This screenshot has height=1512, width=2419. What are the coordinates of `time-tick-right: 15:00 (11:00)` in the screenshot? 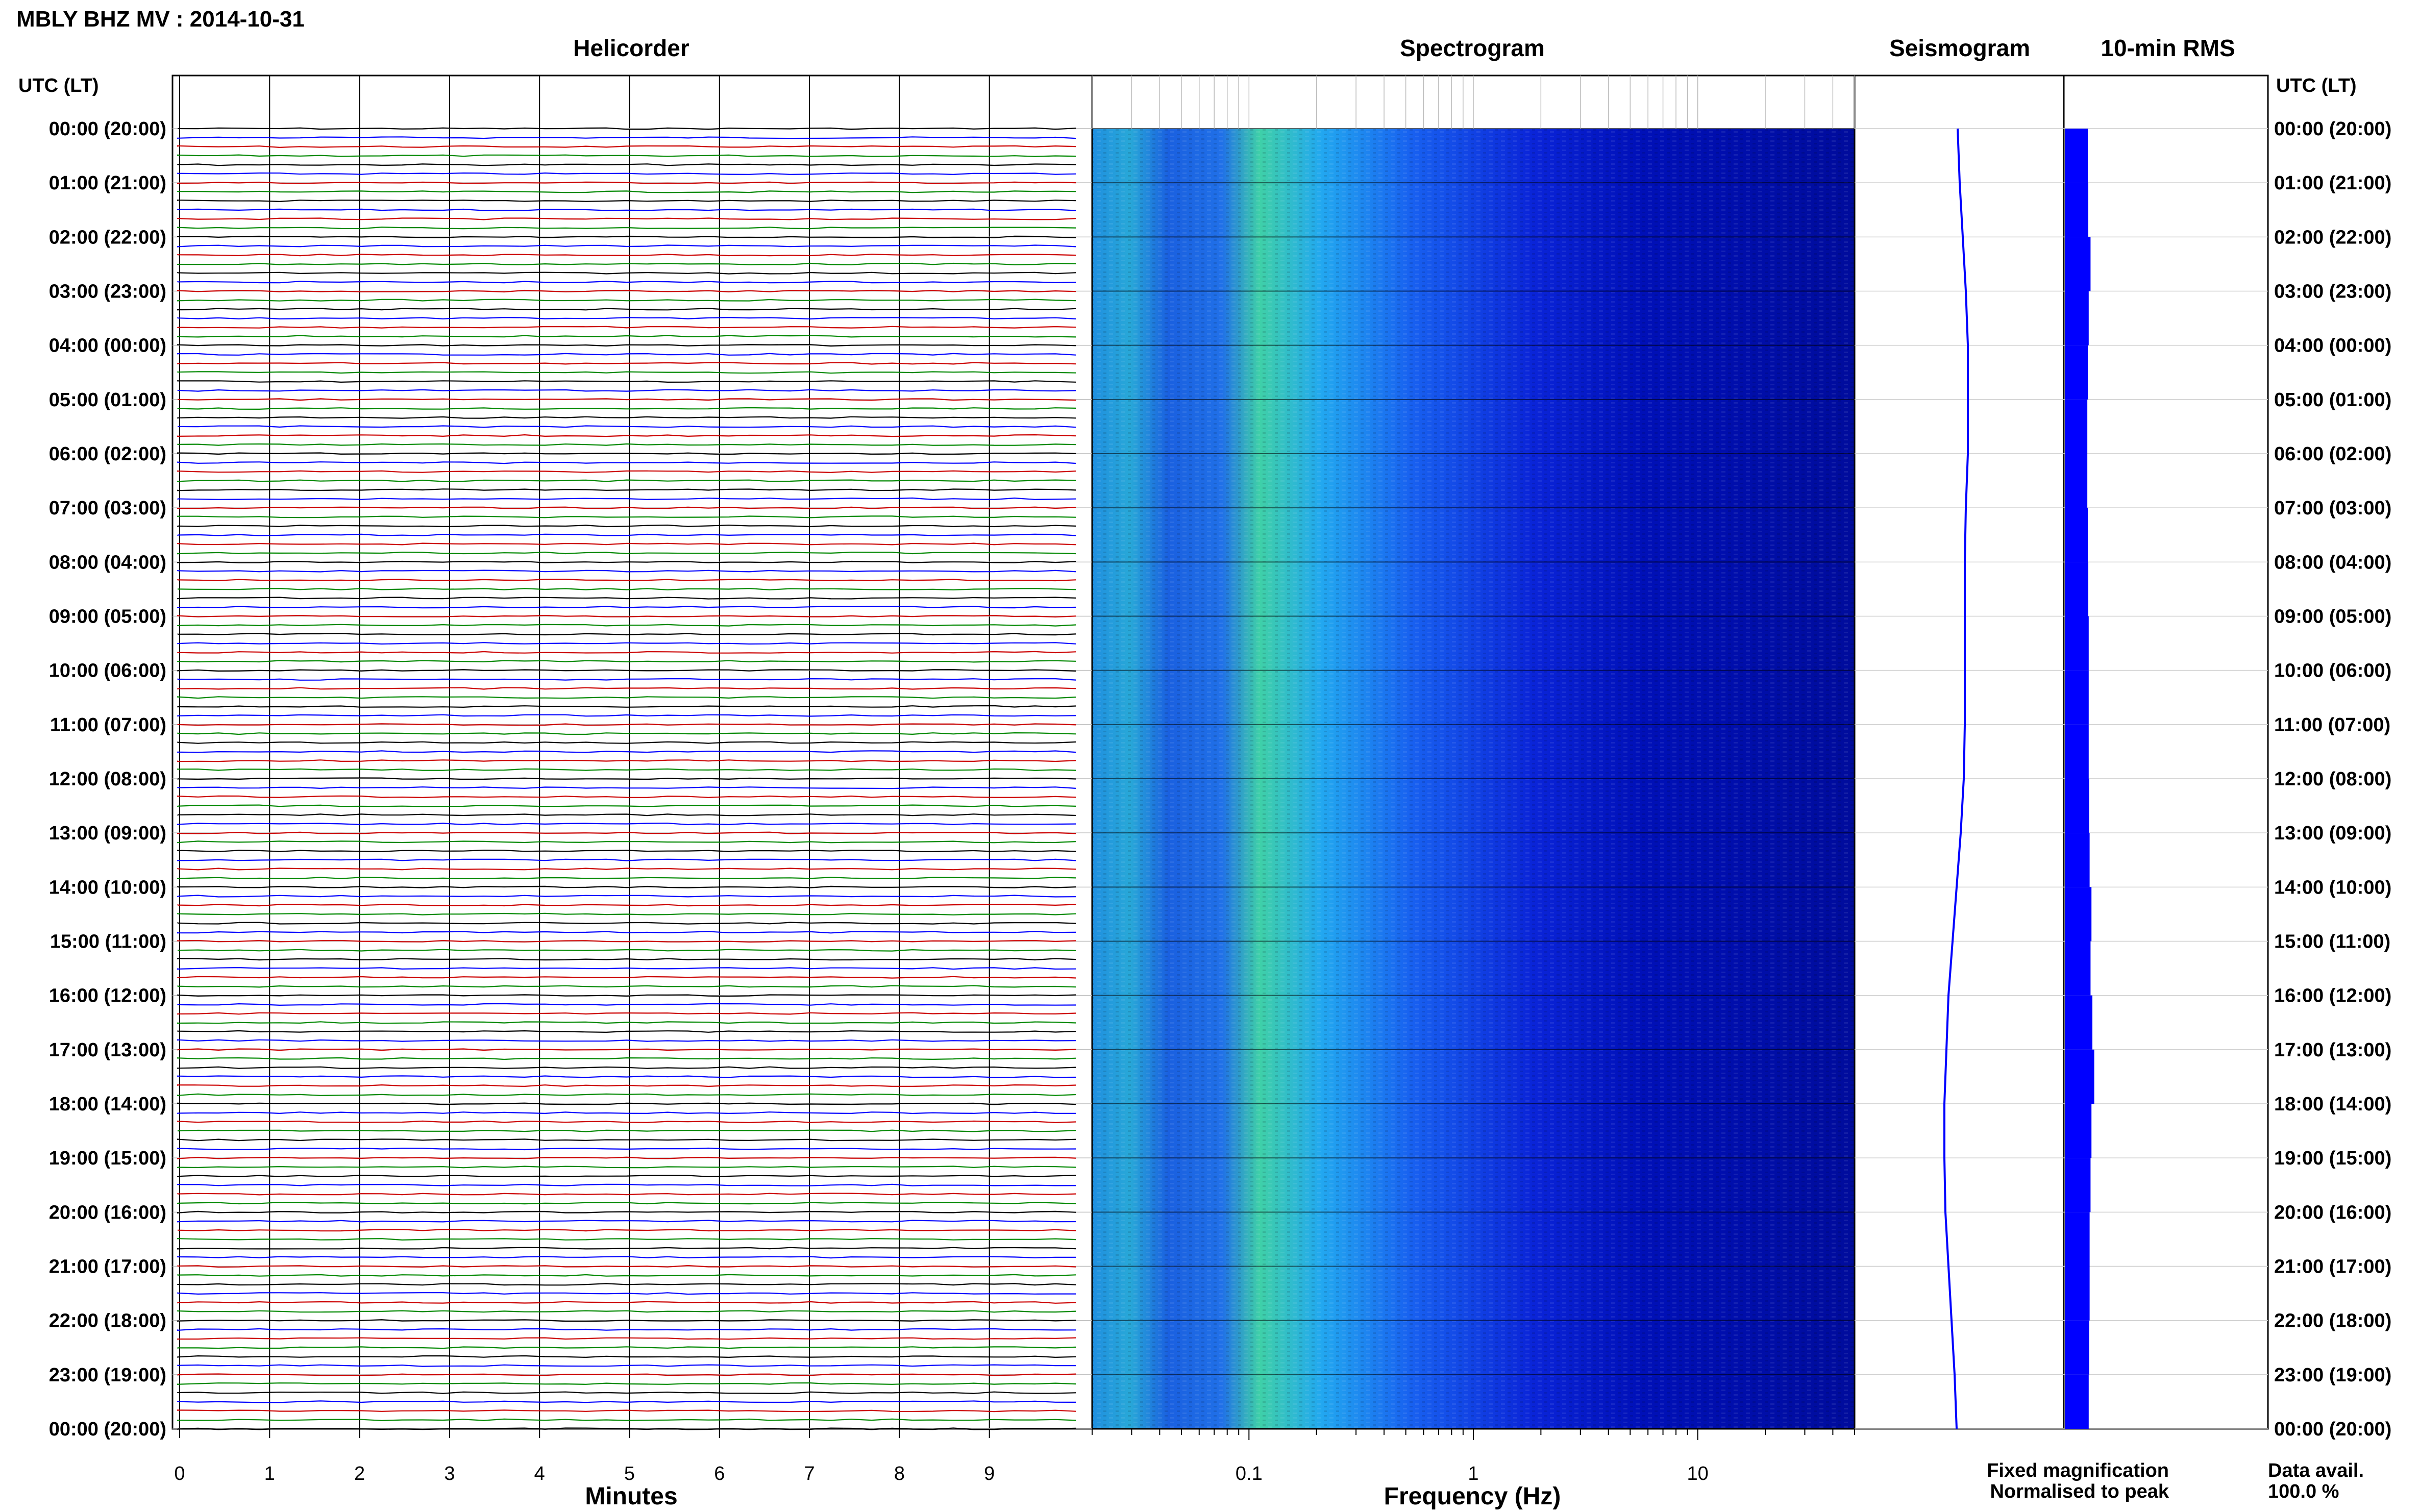 It's located at (2332, 942).